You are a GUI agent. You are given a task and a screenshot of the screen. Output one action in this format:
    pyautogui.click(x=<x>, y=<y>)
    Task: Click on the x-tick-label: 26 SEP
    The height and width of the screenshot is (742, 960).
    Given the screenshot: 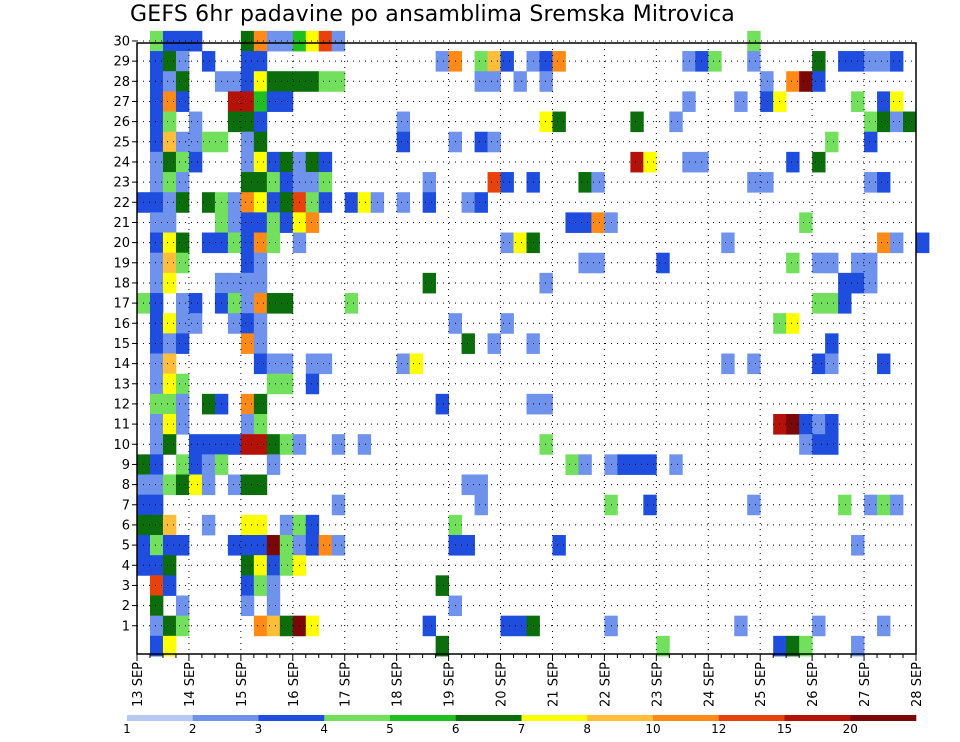 What is the action you would take?
    pyautogui.click(x=813, y=684)
    